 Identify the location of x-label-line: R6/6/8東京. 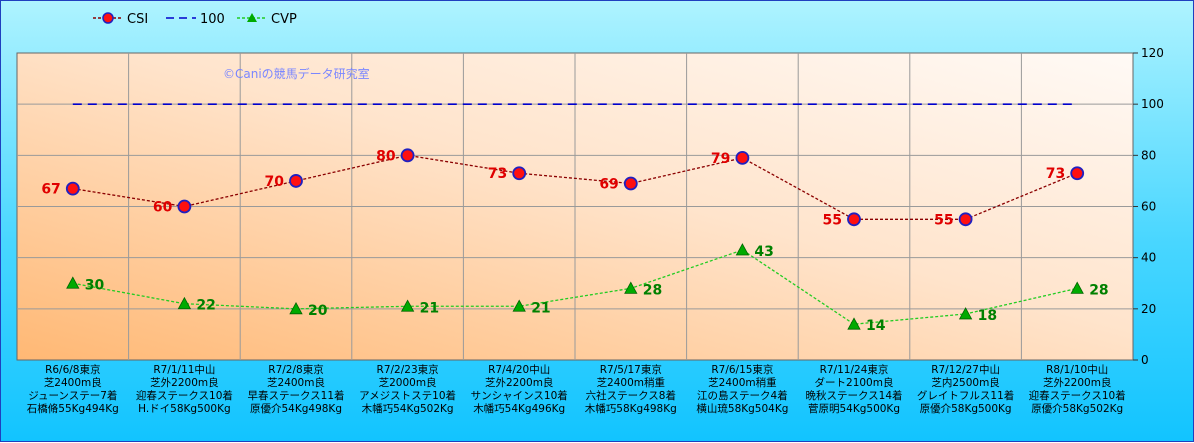
(72, 369).